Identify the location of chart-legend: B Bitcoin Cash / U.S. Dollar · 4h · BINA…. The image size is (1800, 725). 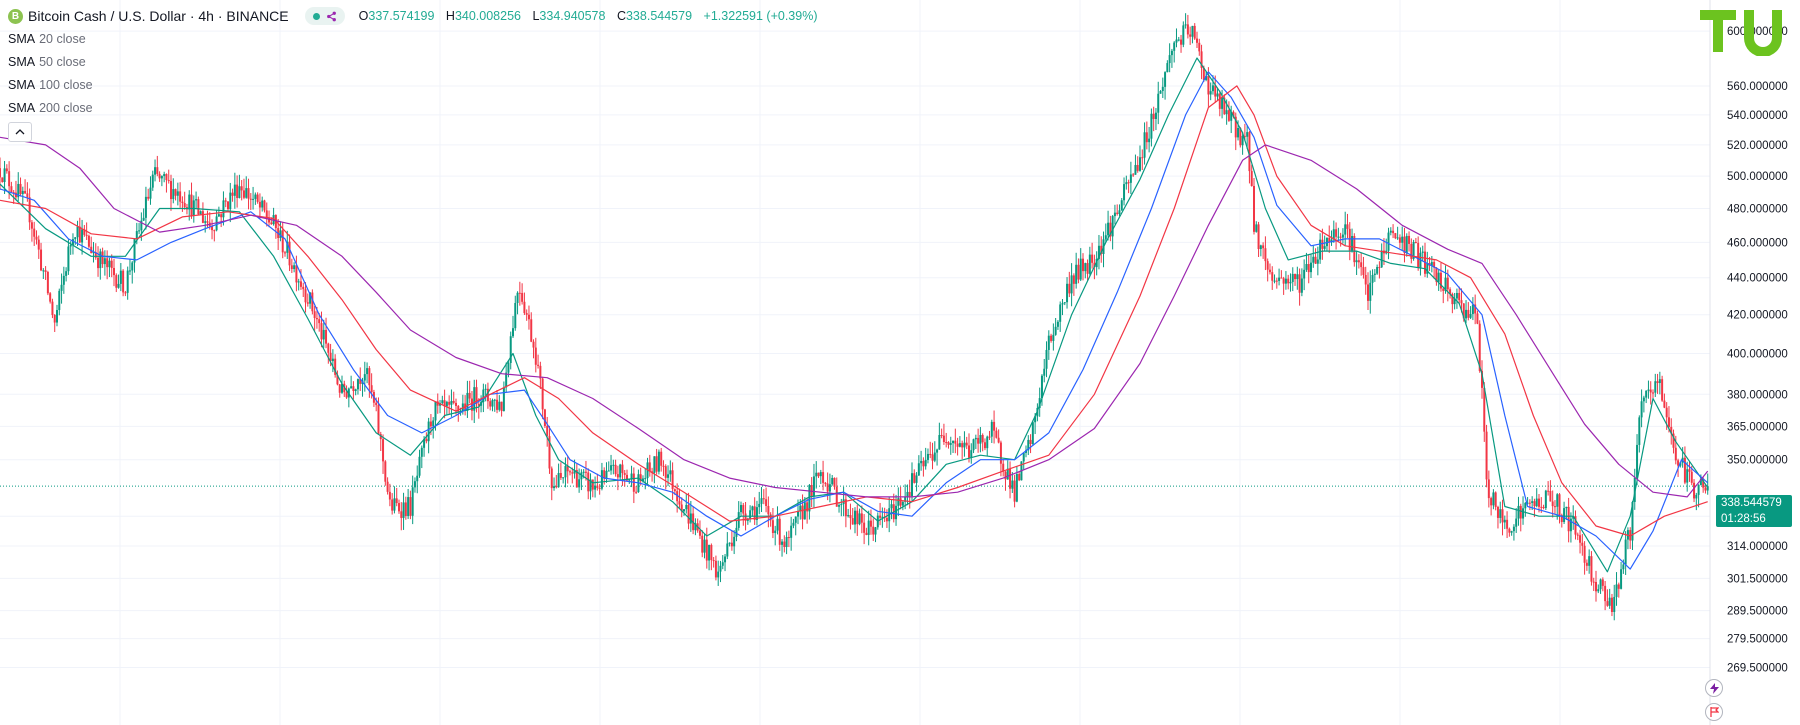
(417, 74).